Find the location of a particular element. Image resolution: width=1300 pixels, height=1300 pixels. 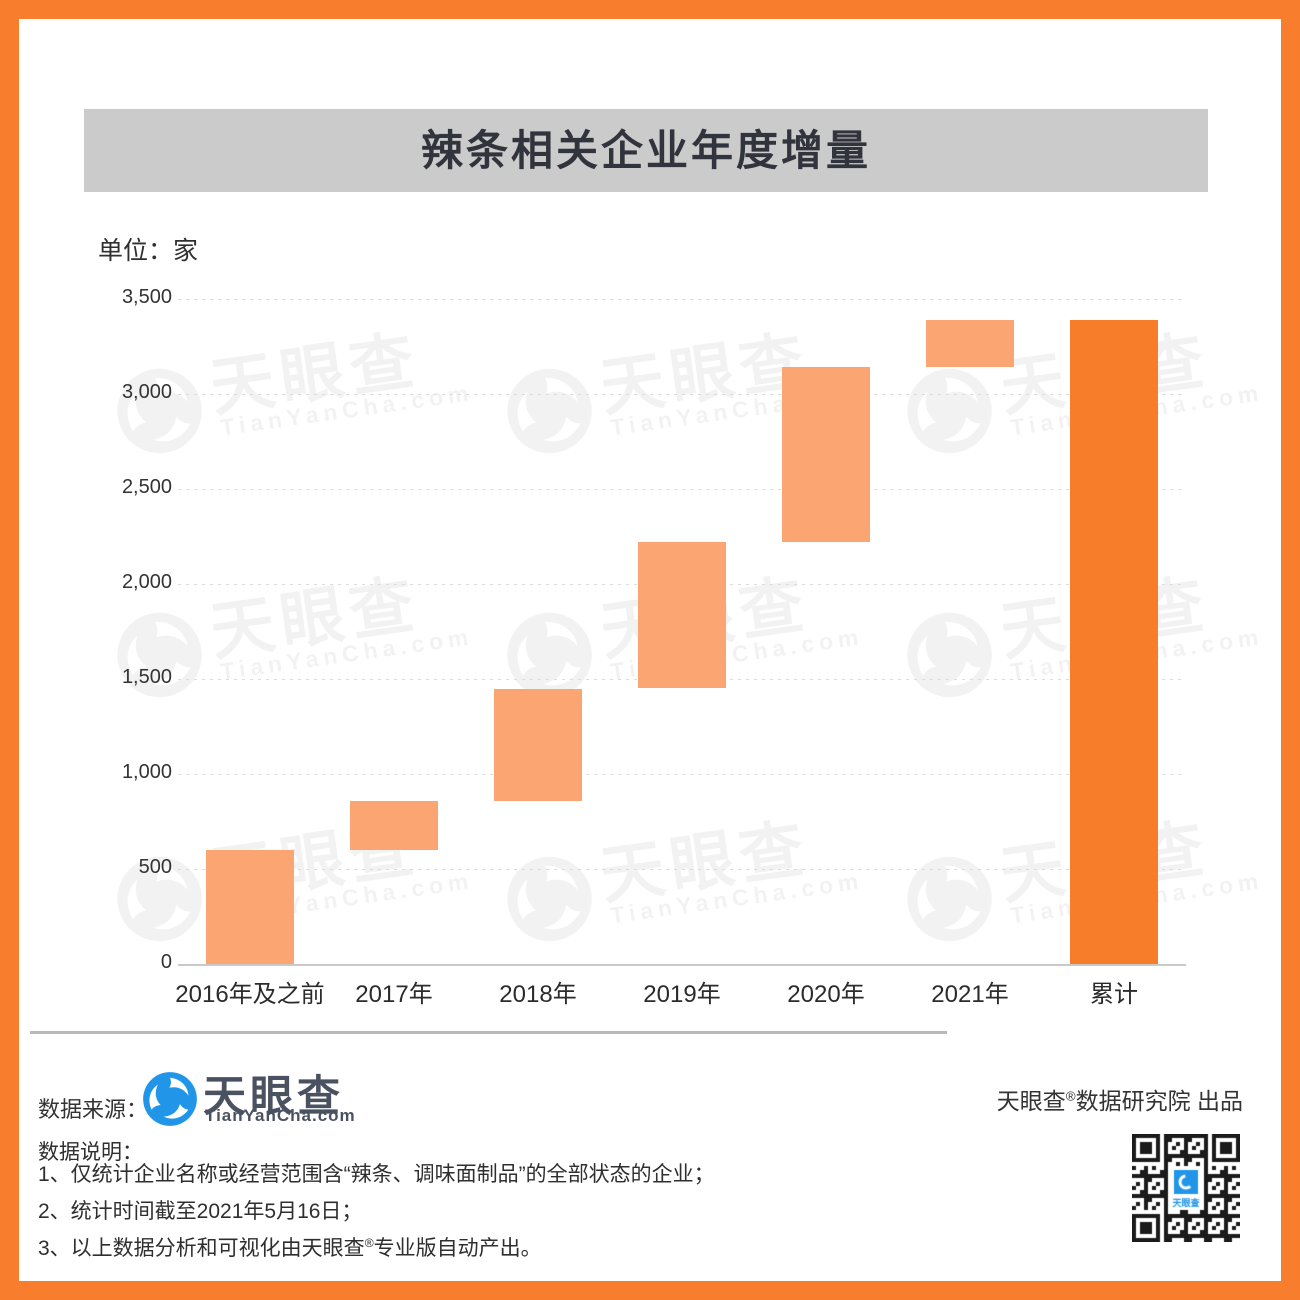

data-source-label: 数据来源： is located at coordinates (93, 1109).